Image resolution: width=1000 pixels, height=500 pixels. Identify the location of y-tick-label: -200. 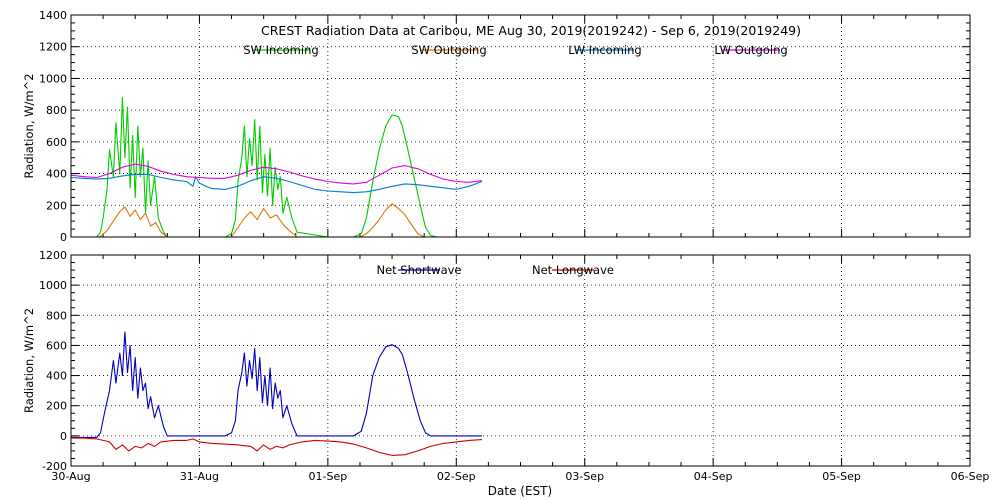
(54, 466).